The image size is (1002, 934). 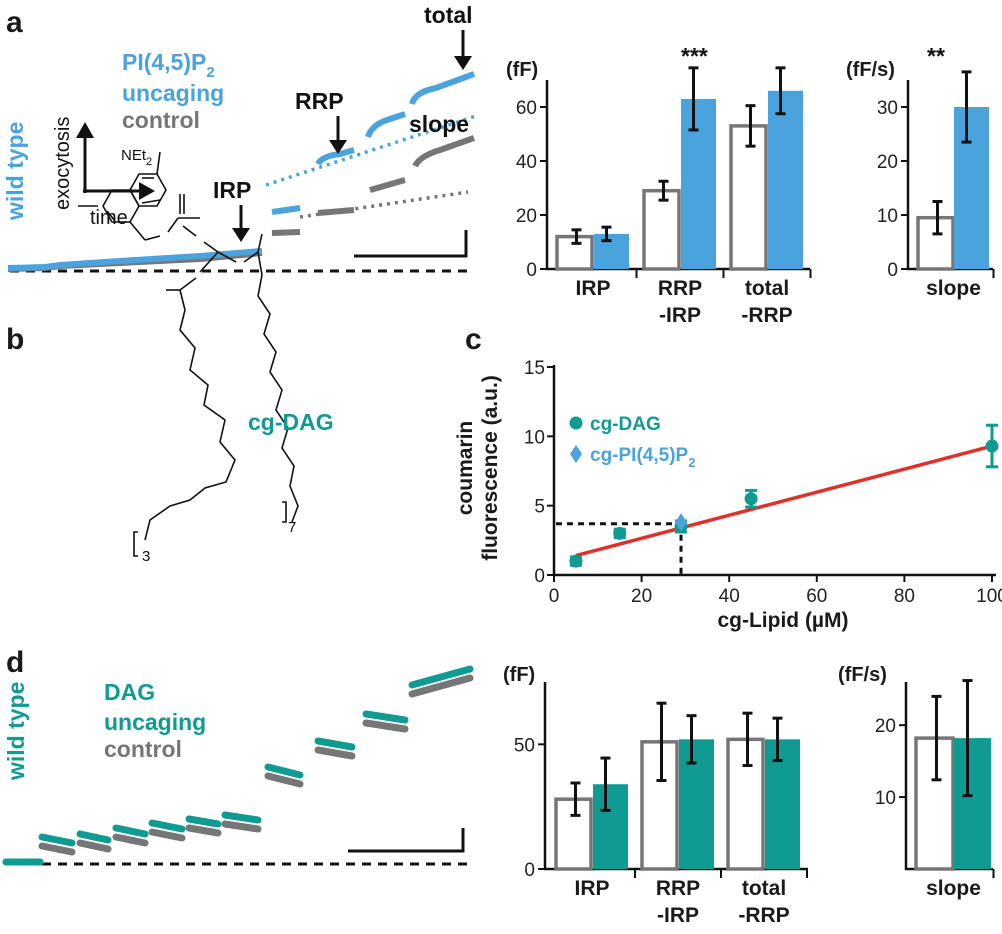 I want to click on c-ytick-label: 10, so click(x=534, y=437).